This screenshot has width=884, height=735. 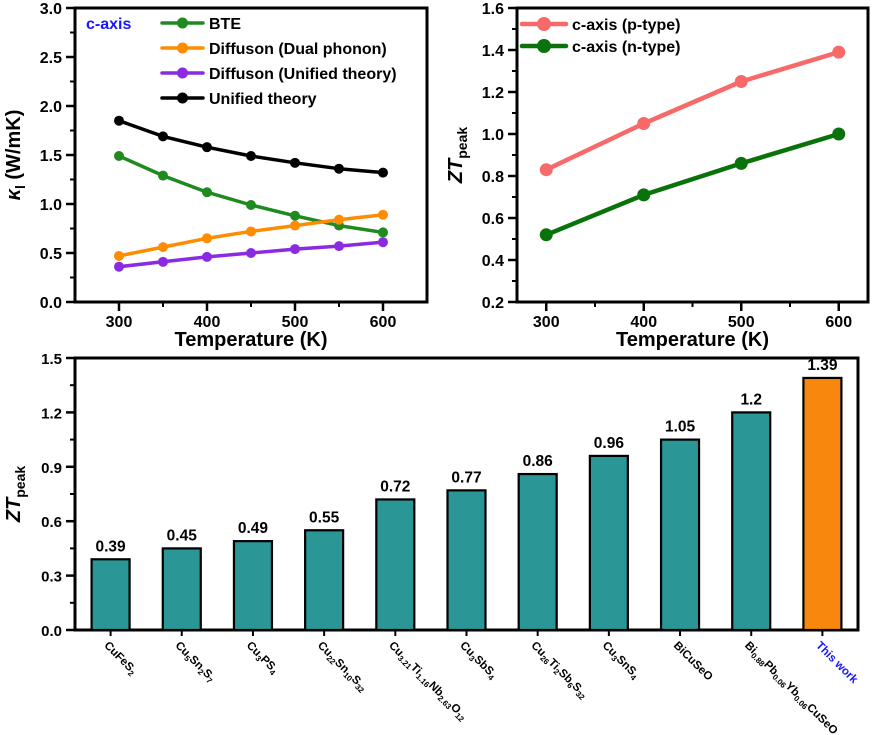 I want to click on bar-cufes2, so click(x=110, y=595).